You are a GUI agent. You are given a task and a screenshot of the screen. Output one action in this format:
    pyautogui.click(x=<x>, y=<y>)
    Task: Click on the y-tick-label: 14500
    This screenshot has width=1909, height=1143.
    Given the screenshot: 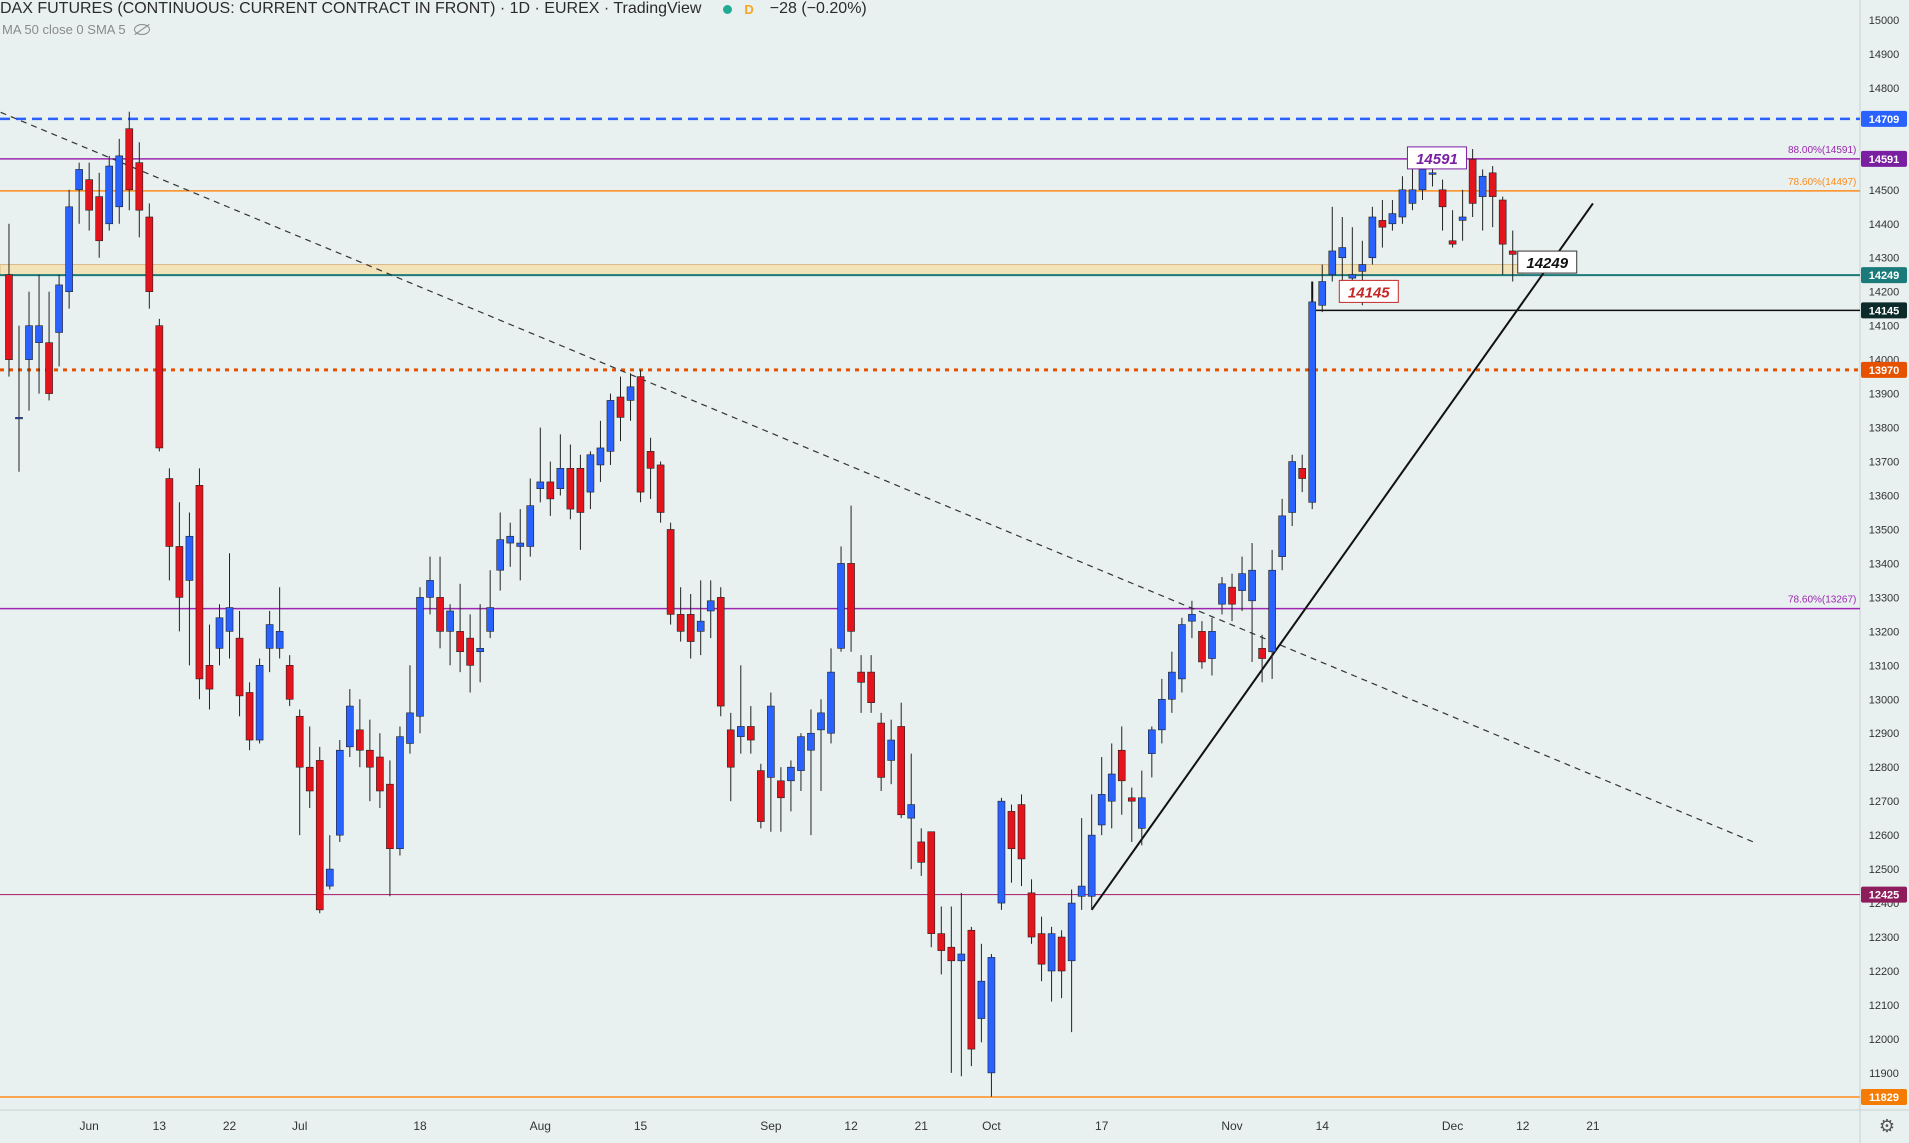 What is the action you would take?
    pyautogui.click(x=1884, y=191)
    